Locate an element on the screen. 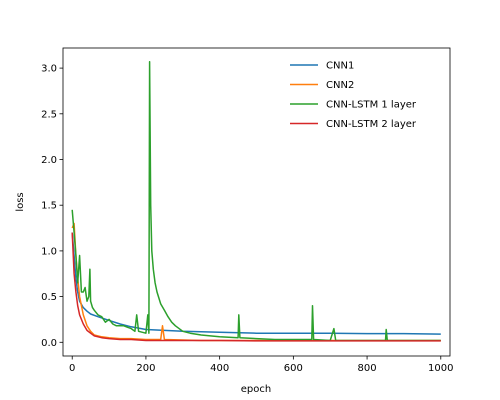 The height and width of the screenshot is (400, 500). y-tick-label: 0.0 is located at coordinates (49, 343).